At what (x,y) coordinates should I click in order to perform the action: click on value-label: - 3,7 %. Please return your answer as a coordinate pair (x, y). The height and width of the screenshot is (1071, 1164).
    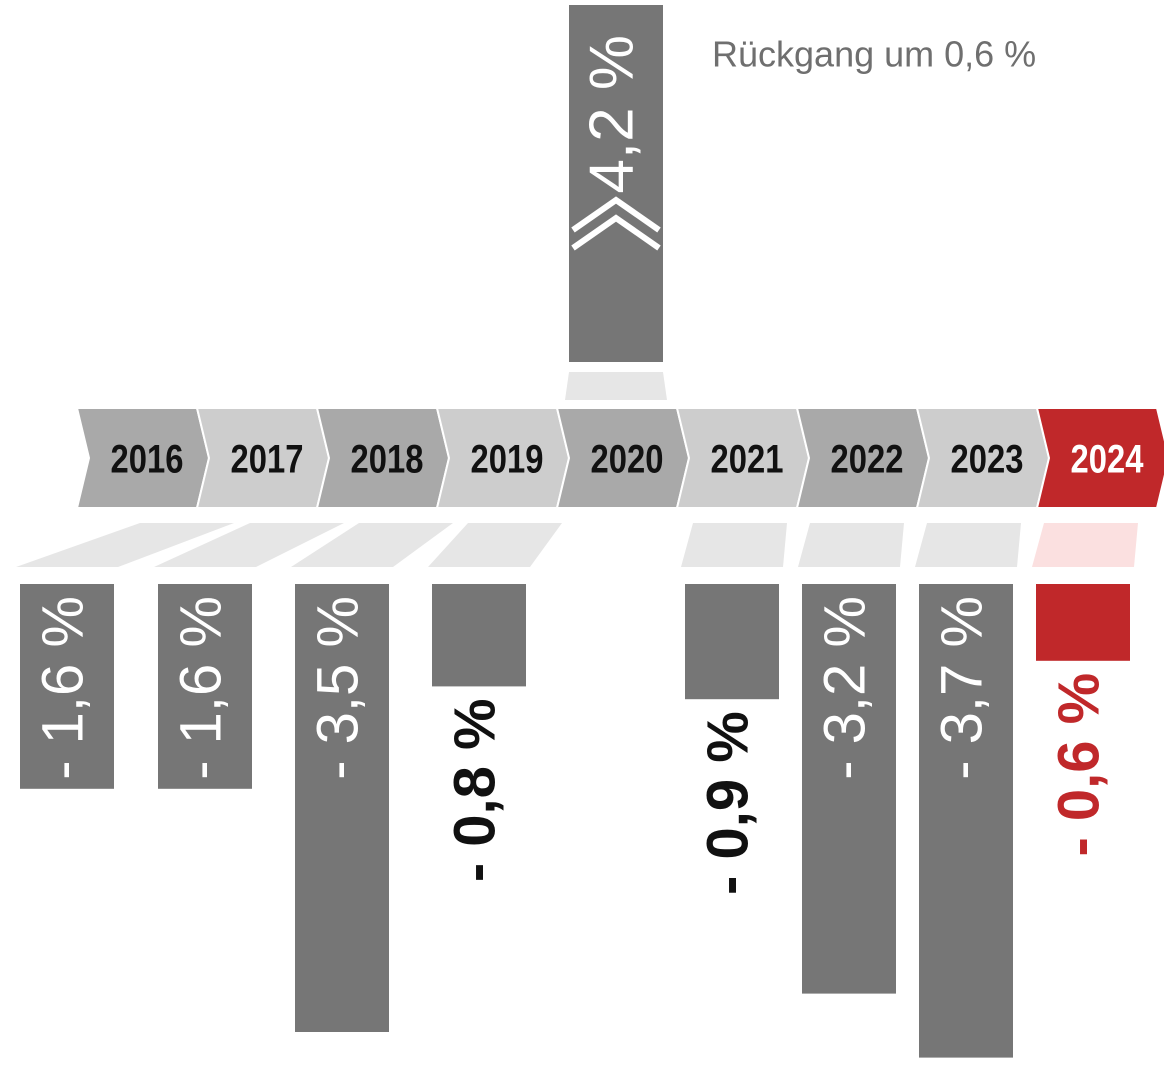
    Looking at the image, I should click on (961, 688).